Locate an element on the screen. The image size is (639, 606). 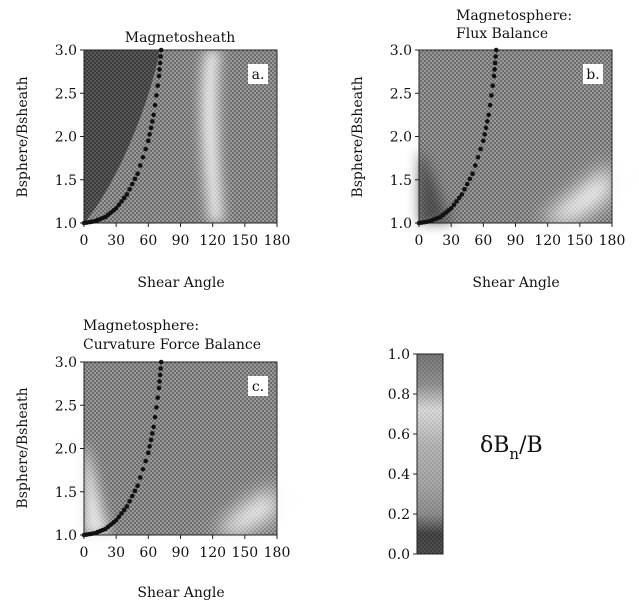
panel-c-y-tick-label: 1.0 is located at coordinates (66, 536).